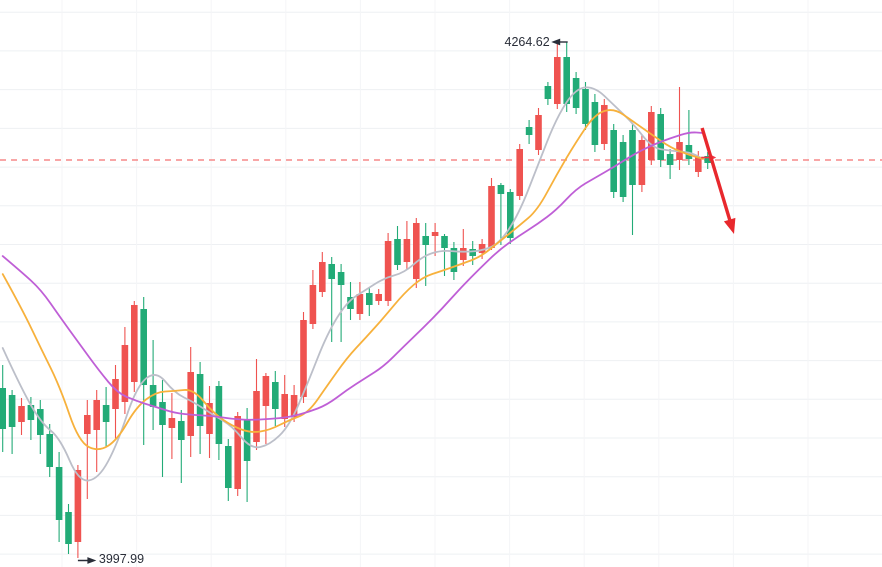 Image resolution: width=882 pixels, height=567 pixels. What do you see at coordinates (87, 560) in the screenshot?
I see `low-leader-arrow-icon` at bounding box center [87, 560].